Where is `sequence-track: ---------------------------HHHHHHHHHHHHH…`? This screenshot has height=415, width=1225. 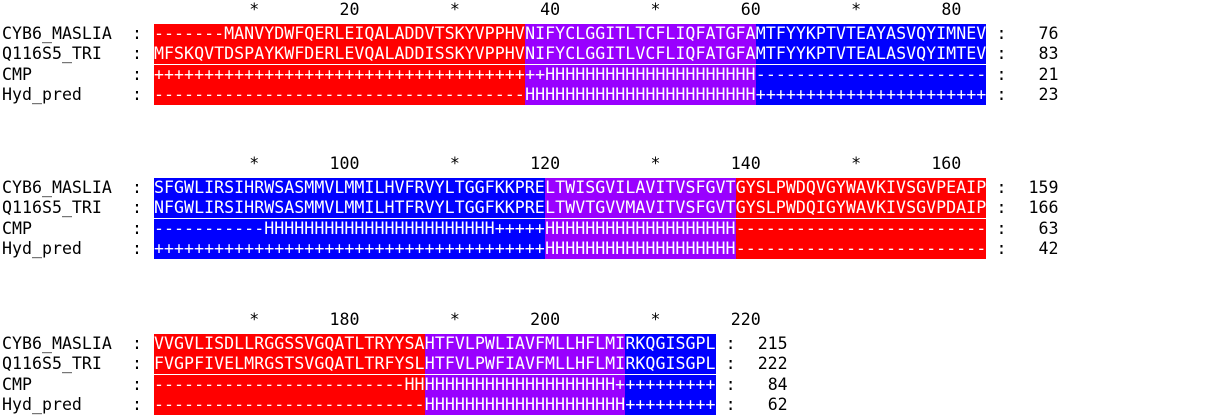 sequence-track: ---------------------------HHHHHHHHHHHHH… is located at coordinates (435, 404).